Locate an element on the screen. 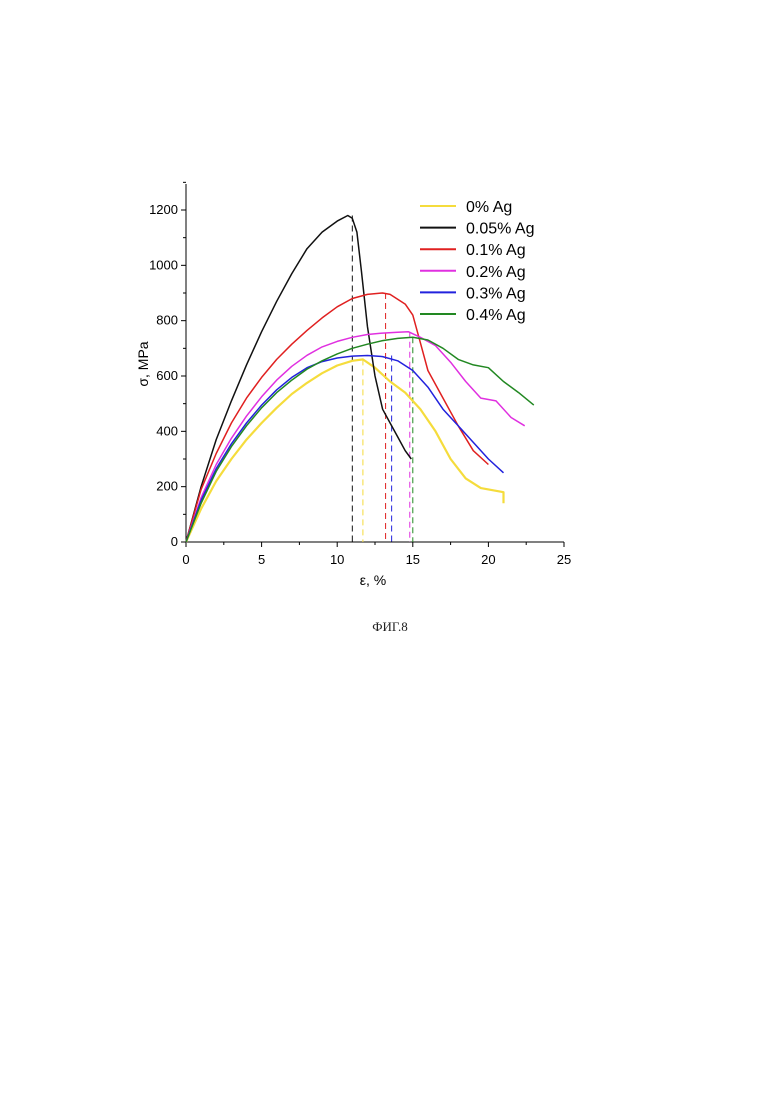 Image resolution: width=780 pixels, height=1103 pixels. x-tick-label: 25 is located at coordinates (564, 559).